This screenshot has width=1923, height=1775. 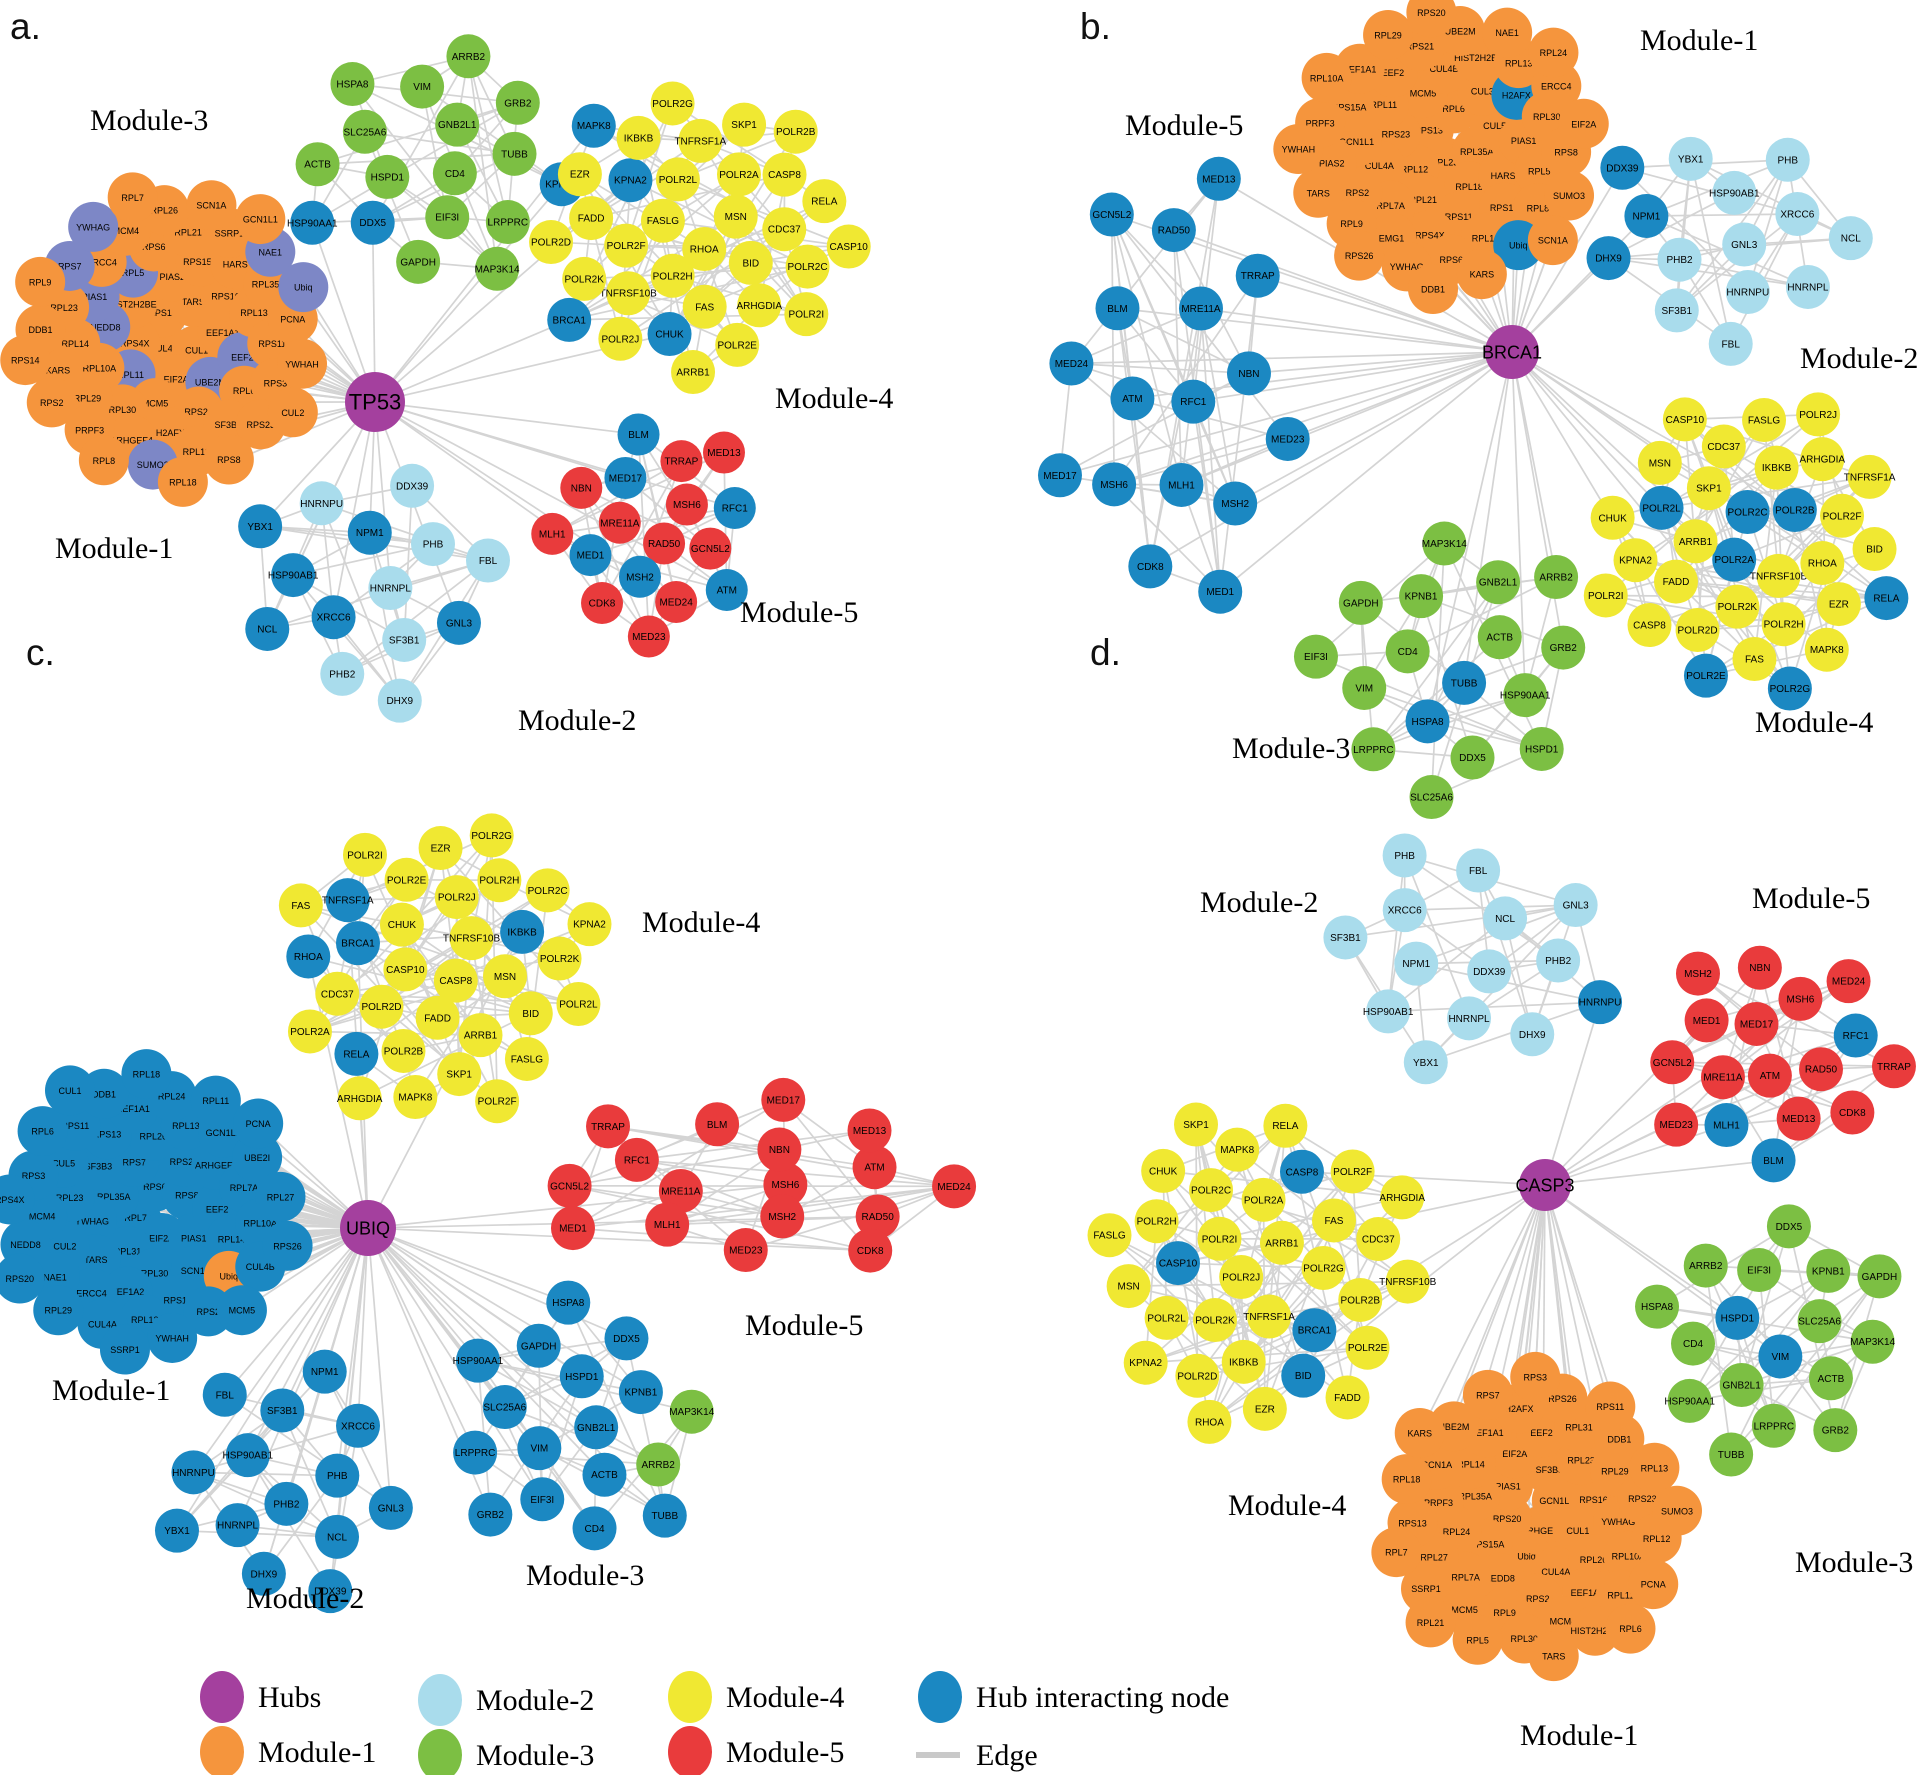 I want to click on node-YBX1: YBX1, so click(x=1425, y=1062).